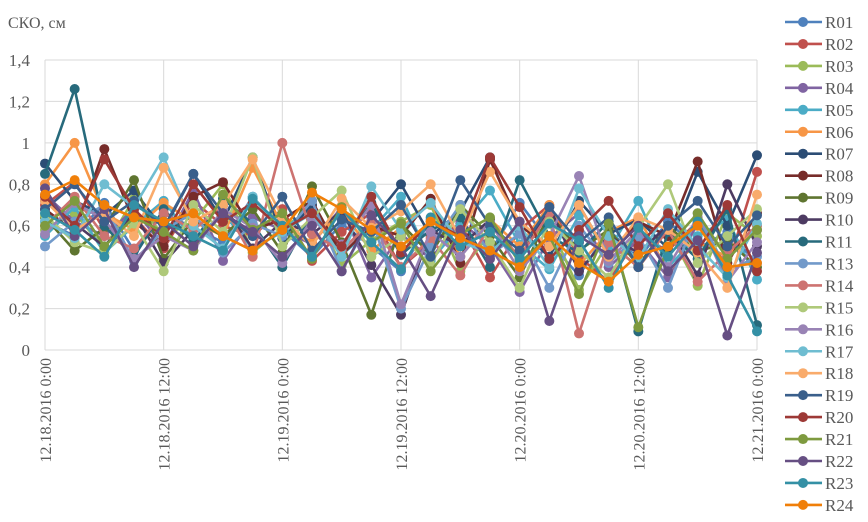 The image size is (868, 522). Describe the element at coordinates (19, 309) in the screenshot. I see `y-tick-label: 0,2` at that location.